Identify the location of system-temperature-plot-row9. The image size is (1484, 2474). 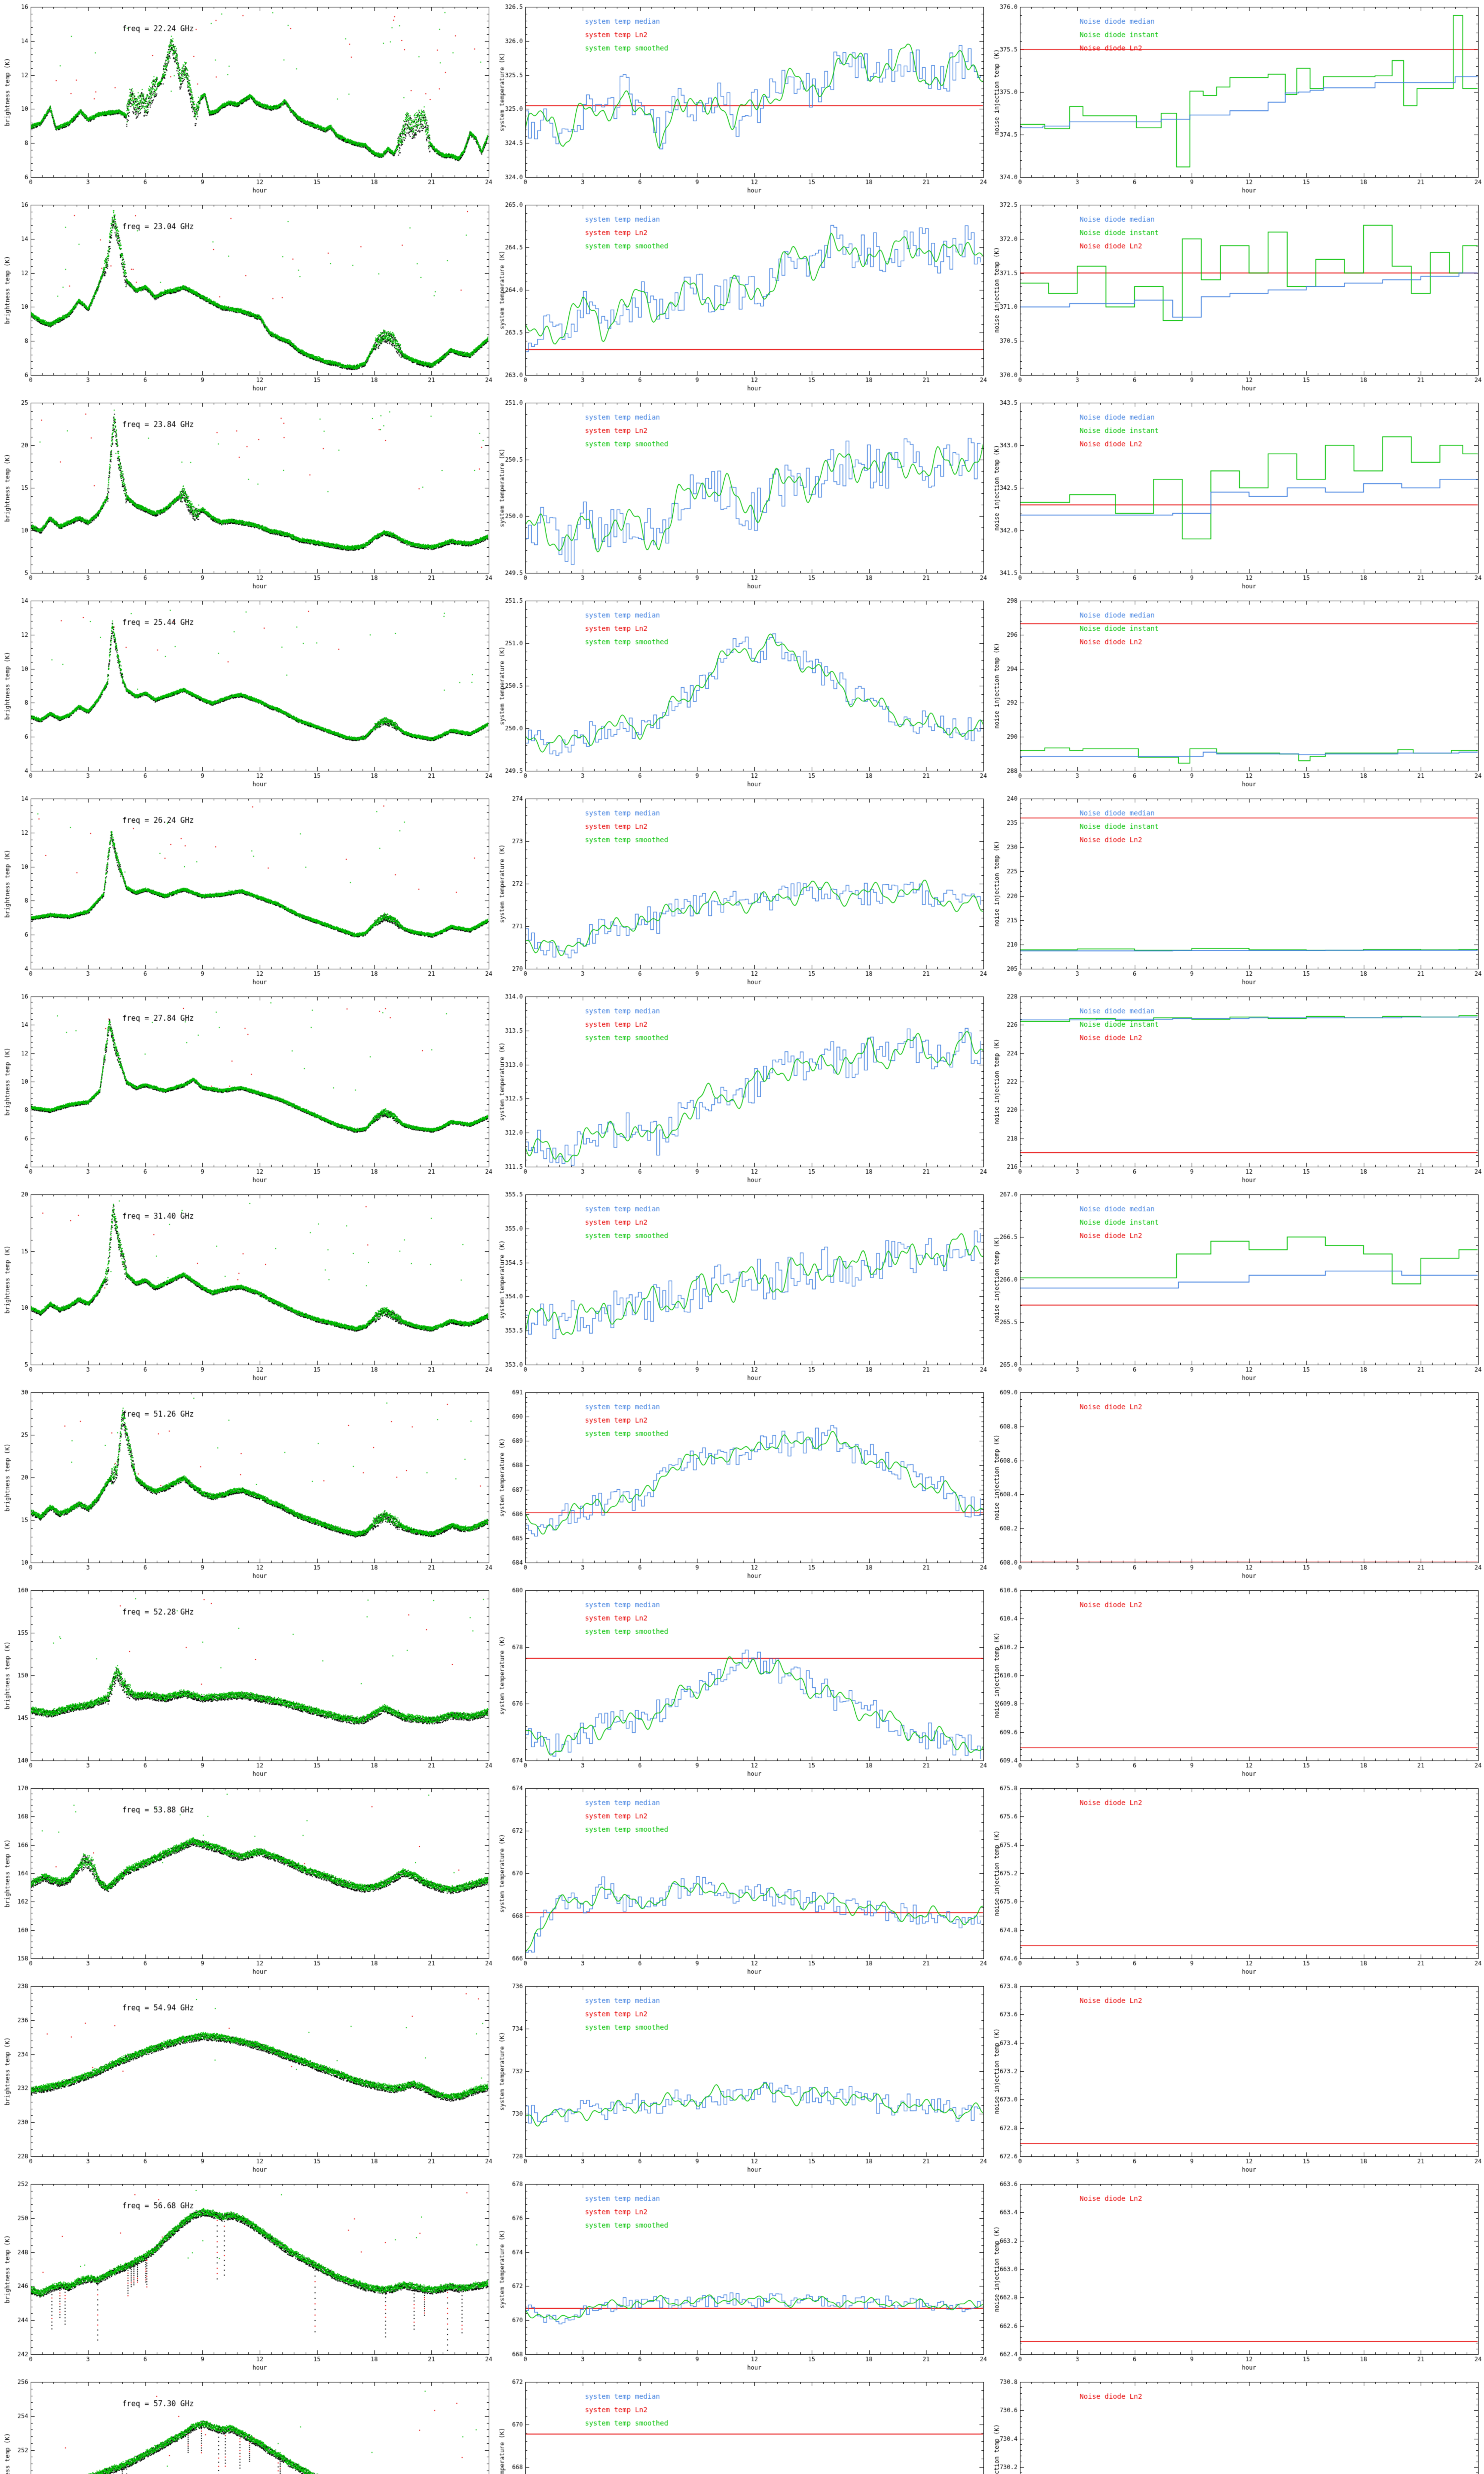
(742, 1682).